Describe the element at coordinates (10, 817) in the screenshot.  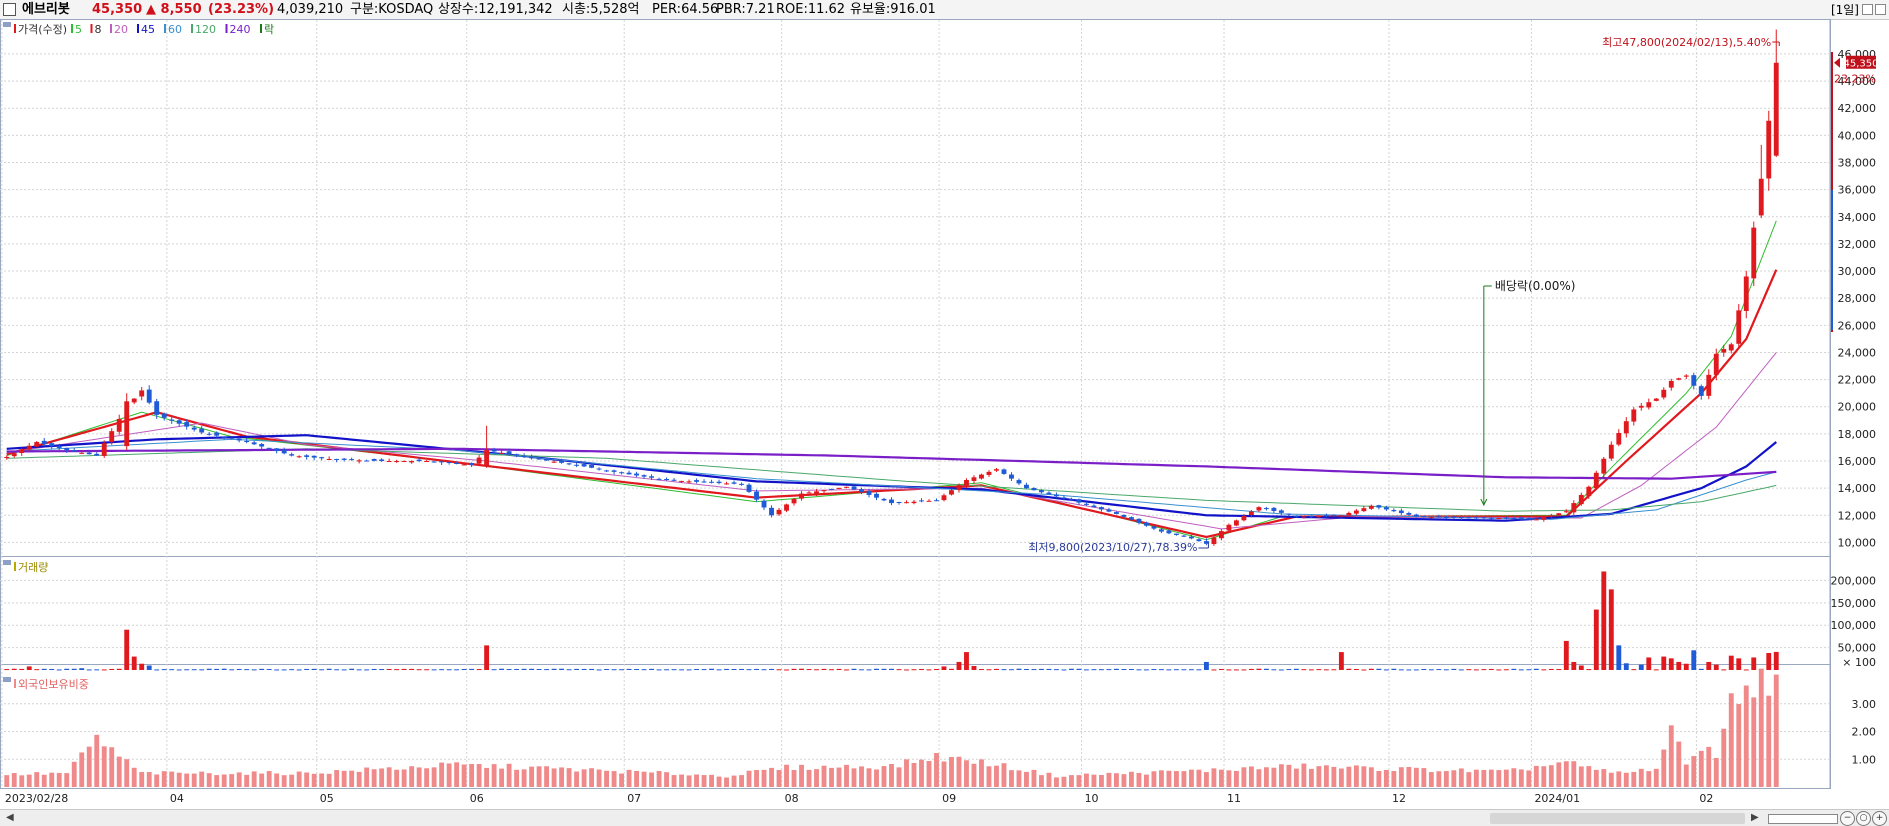
I see `scroll-left-icon: ◀` at that location.